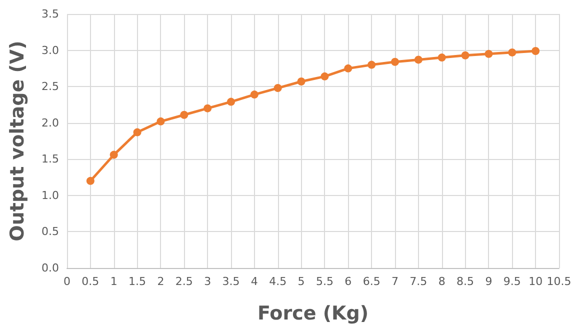 The width and height of the screenshot is (577, 333). I want to click on x-tick-label: 5.5, so click(325, 281).